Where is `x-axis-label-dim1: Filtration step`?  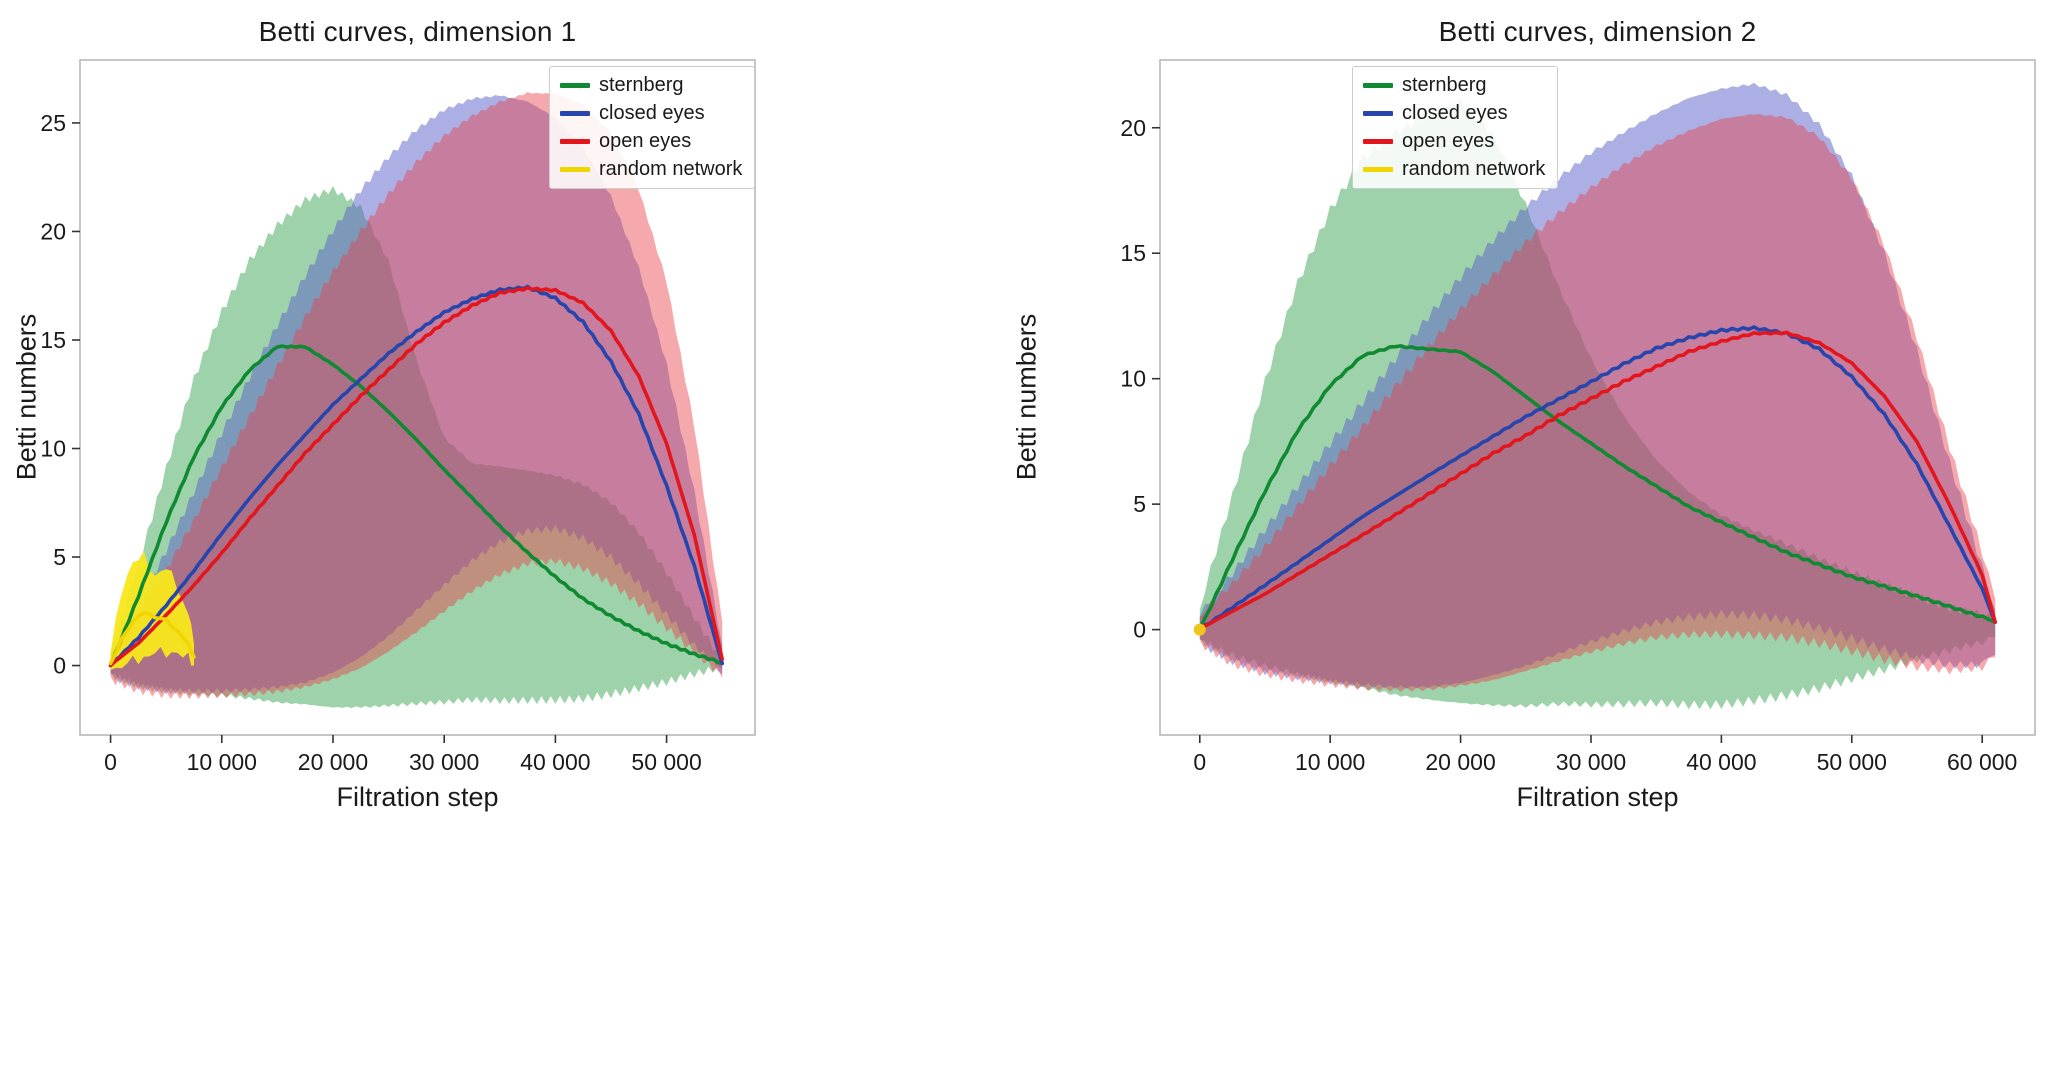
x-axis-label-dim1: Filtration step is located at coordinates (417, 797).